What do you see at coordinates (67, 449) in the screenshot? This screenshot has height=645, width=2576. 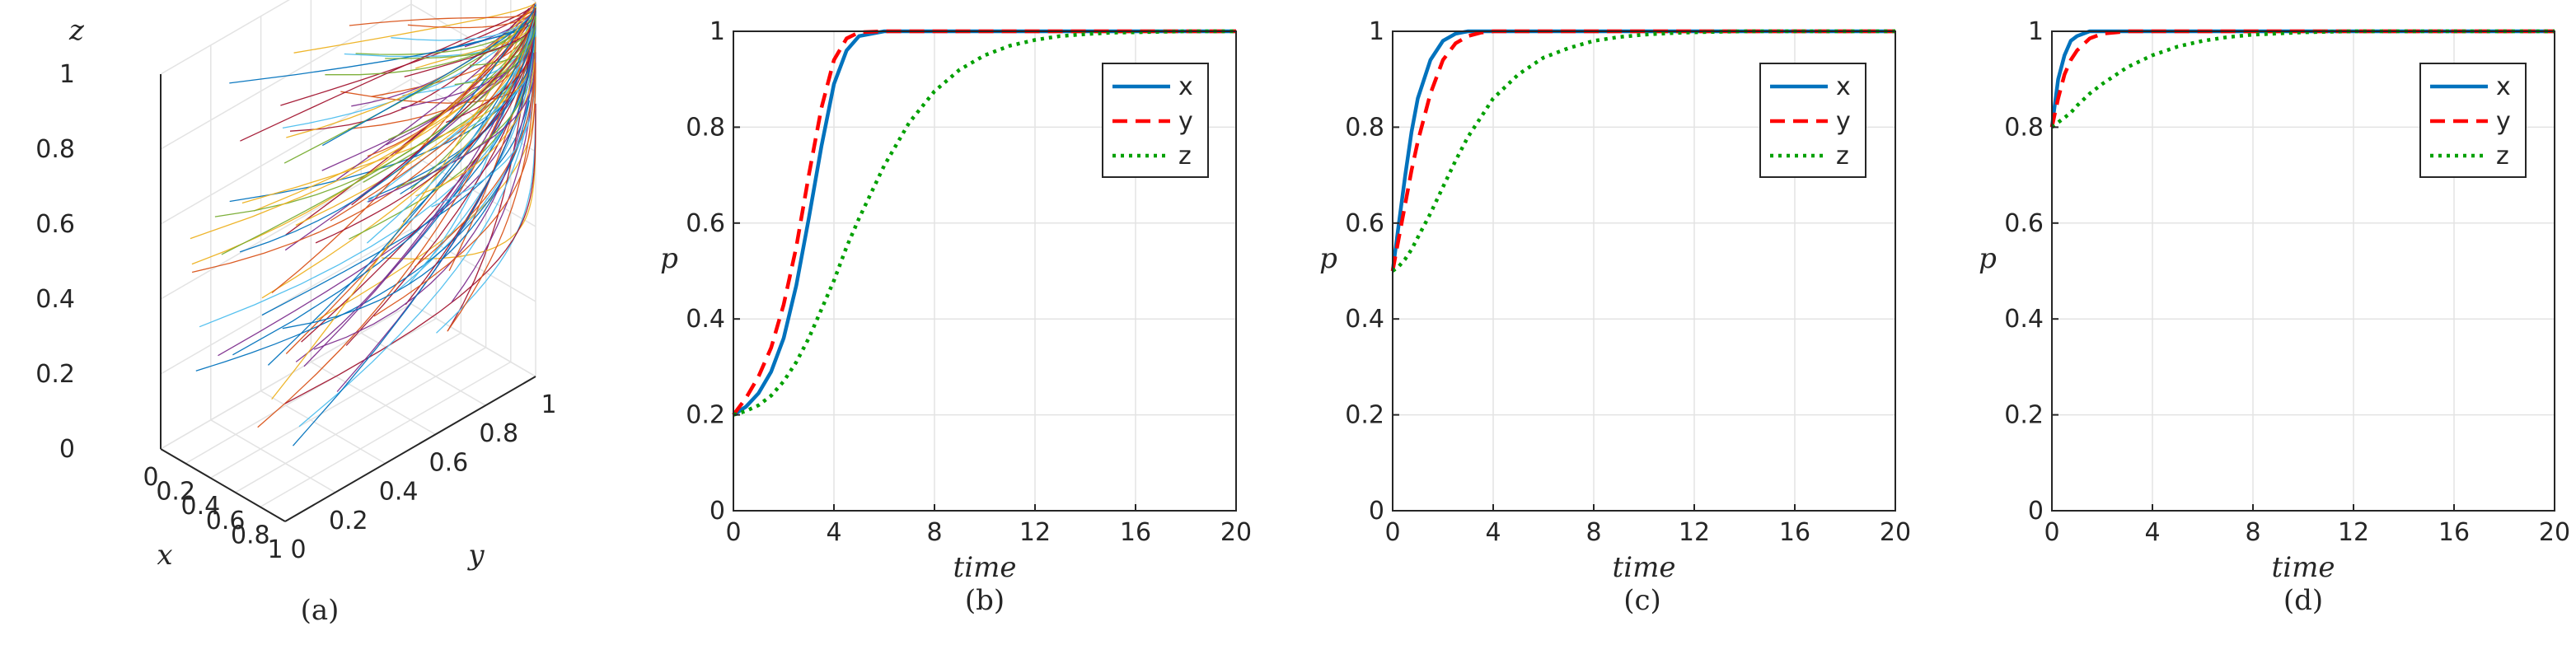 I see `z-tick-label: 0` at bounding box center [67, 449].